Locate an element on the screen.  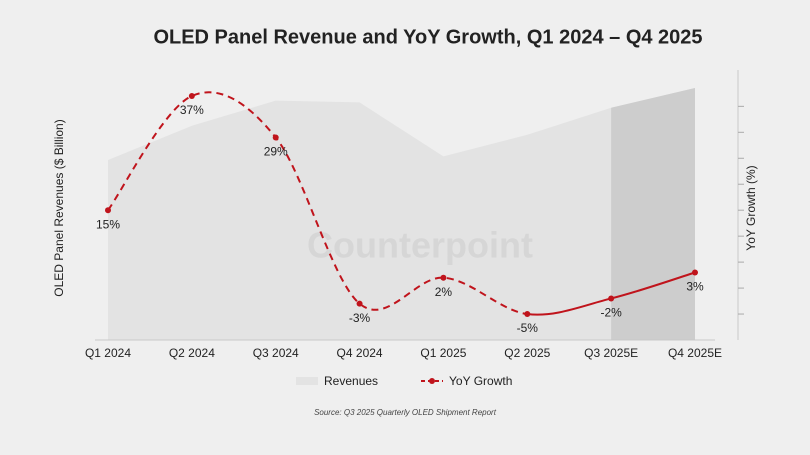
y2-axis-label: YoY Growth (%) is located at coordinates (751, 207).